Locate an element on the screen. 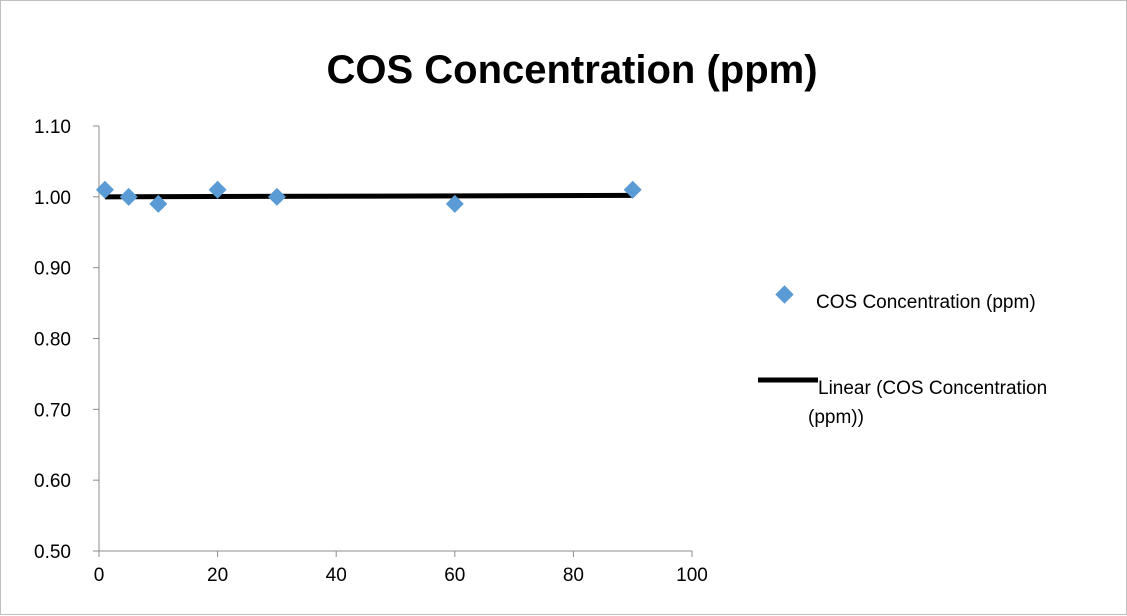 The height and width of the screenshot is (616, 1127). x-tick-label: 40 is located at coordinates (336, 575).